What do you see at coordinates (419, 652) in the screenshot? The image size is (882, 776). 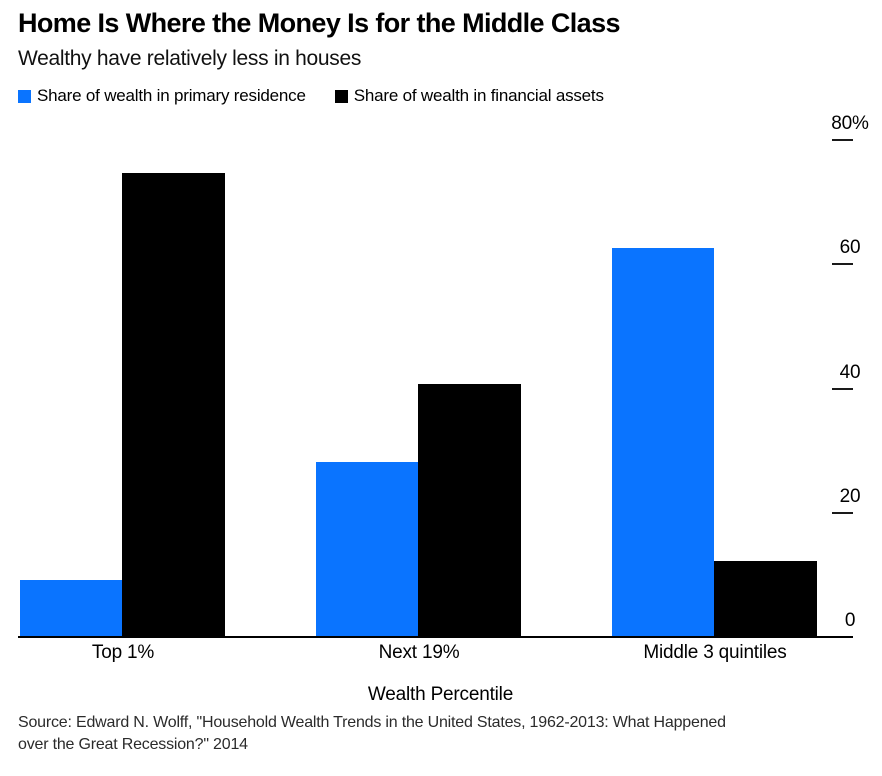 I see `x-category-label: Next 19%` at bounding box center [419, 652].